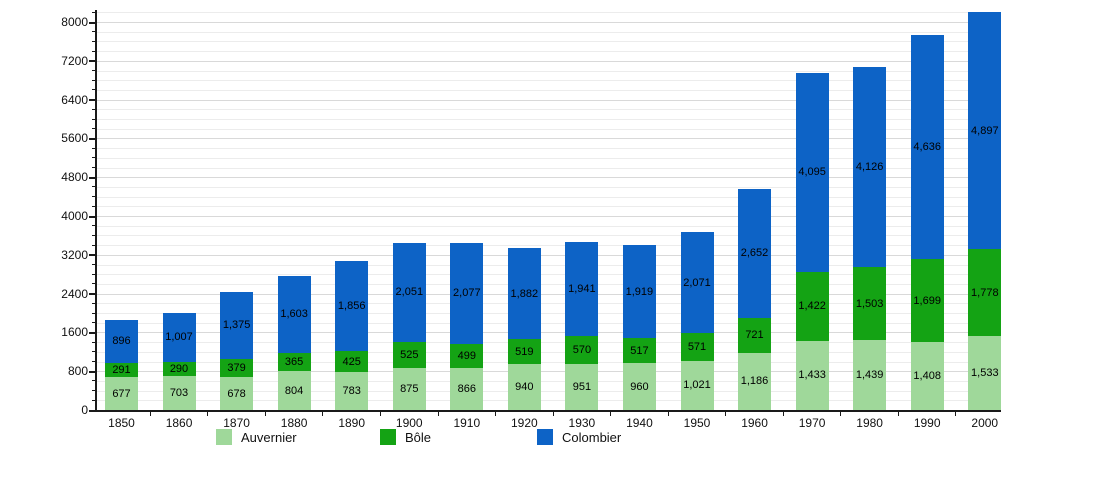  What do you see at coordinates (697, 282) in the screenshot?
I see `bar-segment-colombier: 2,071` at bounding box center [697, 282].